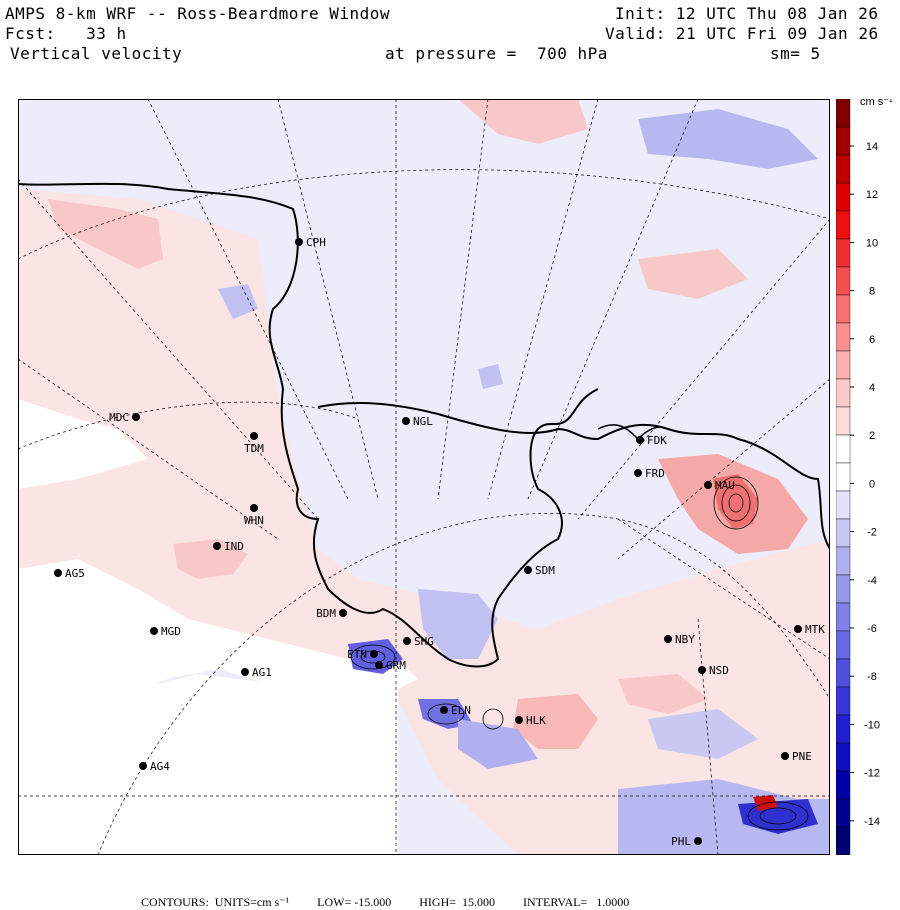  What do you see at coordinates (218, 654) in the screenshot?
I see `sea-region` at bounding box center [218, 654].